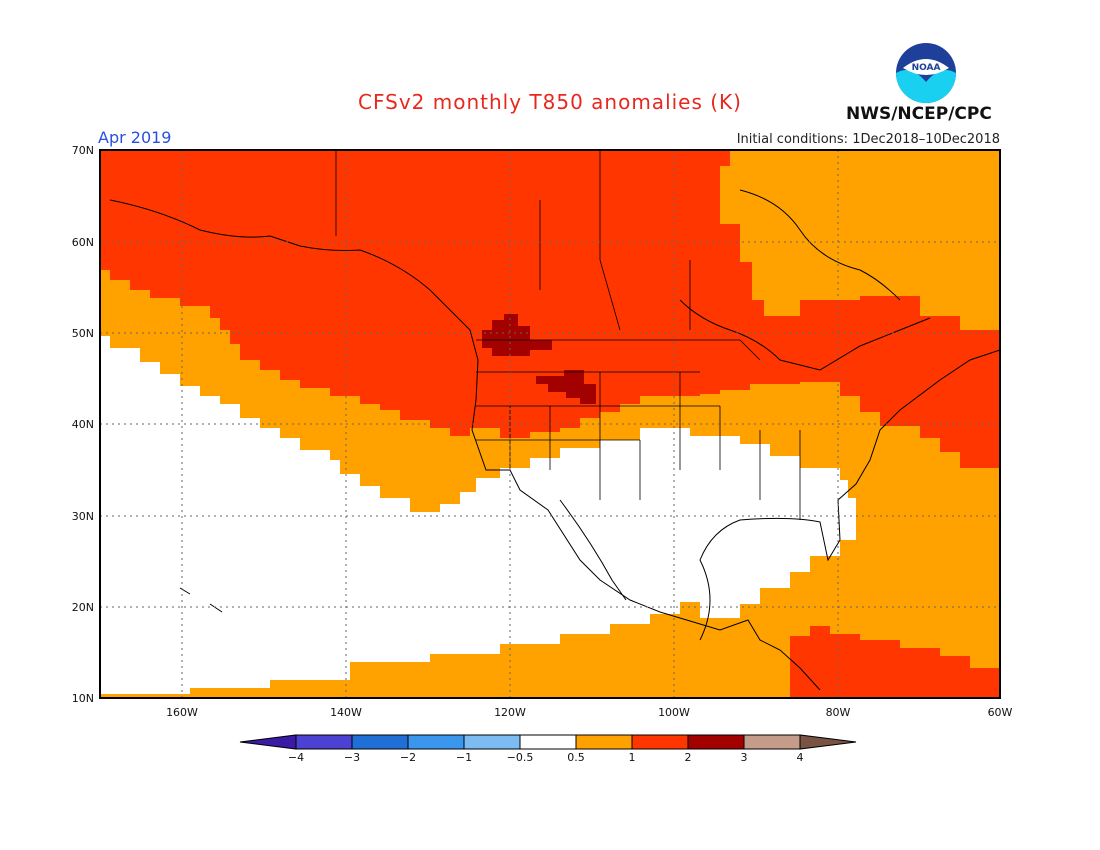 The image size is (1100, 850). Describe the element at coordinates (674, 712) in the screenshot. I see `lon-label: 100W` at that location.